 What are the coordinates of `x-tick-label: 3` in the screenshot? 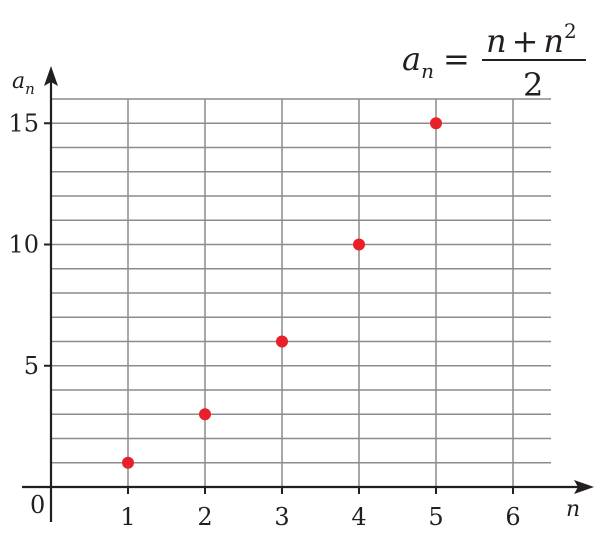 It's located at (281, 517).